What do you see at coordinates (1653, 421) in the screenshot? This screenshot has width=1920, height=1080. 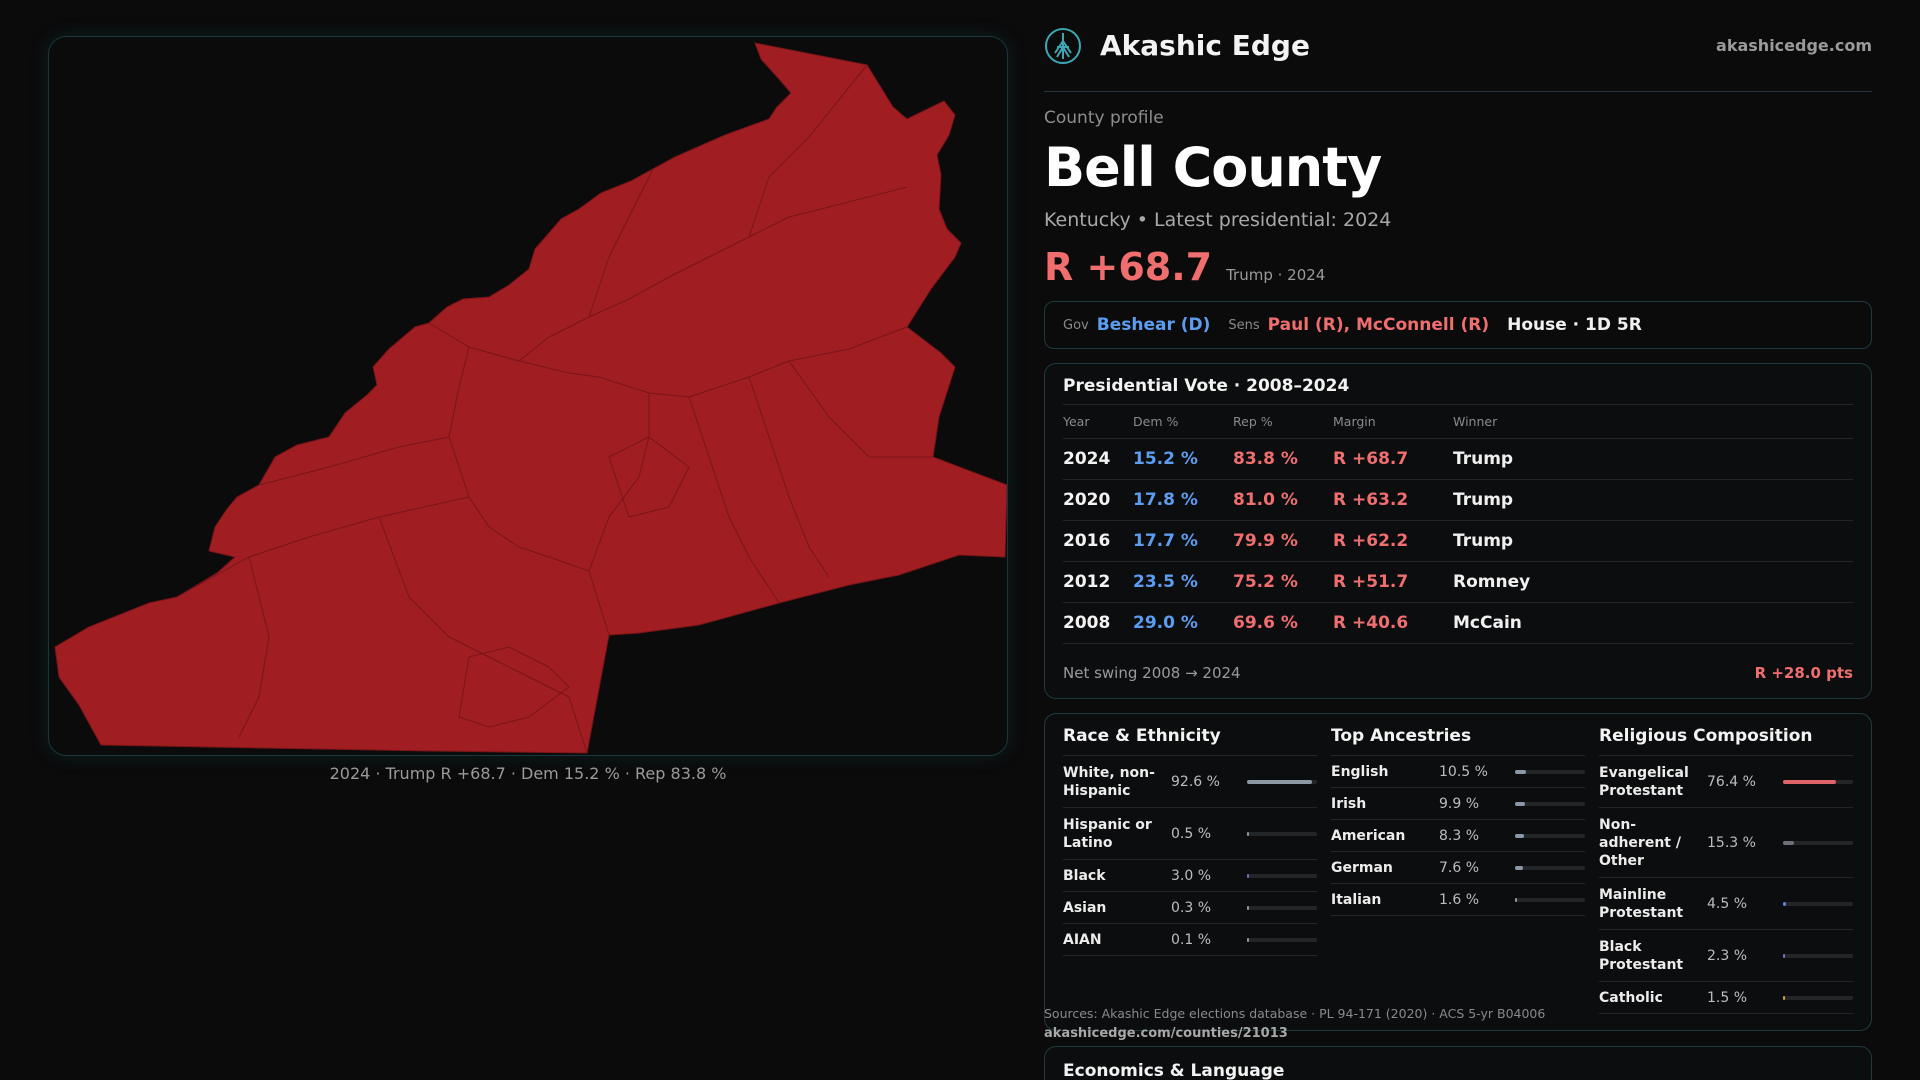 I see `header-winner: Winner` at bounding box center [1653, 421].